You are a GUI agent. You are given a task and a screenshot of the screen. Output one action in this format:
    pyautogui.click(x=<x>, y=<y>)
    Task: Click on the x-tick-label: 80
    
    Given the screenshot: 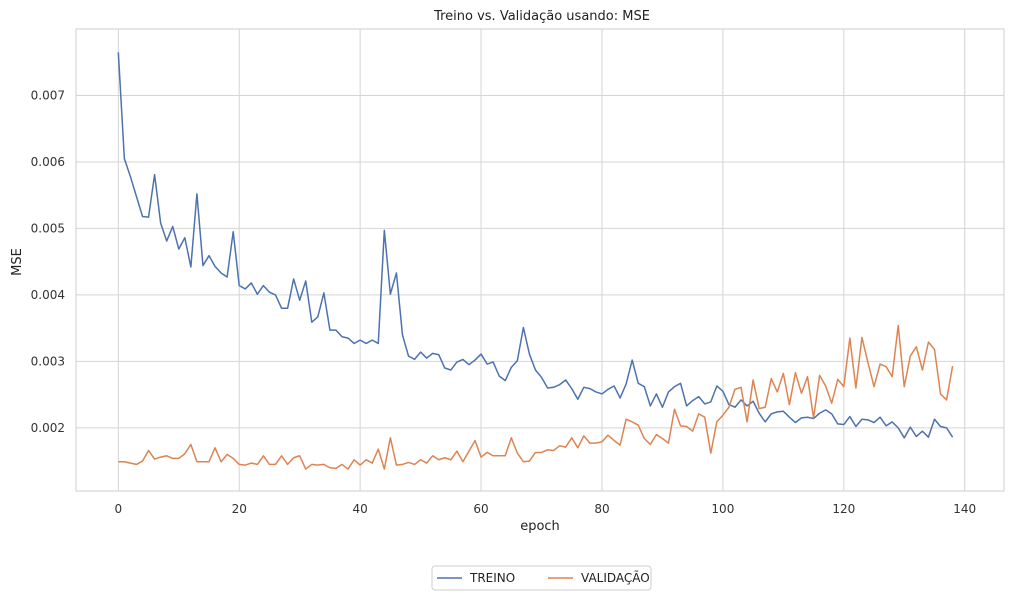 What is the action you would take?
    pyautogui.click(x=601, y=509)
    